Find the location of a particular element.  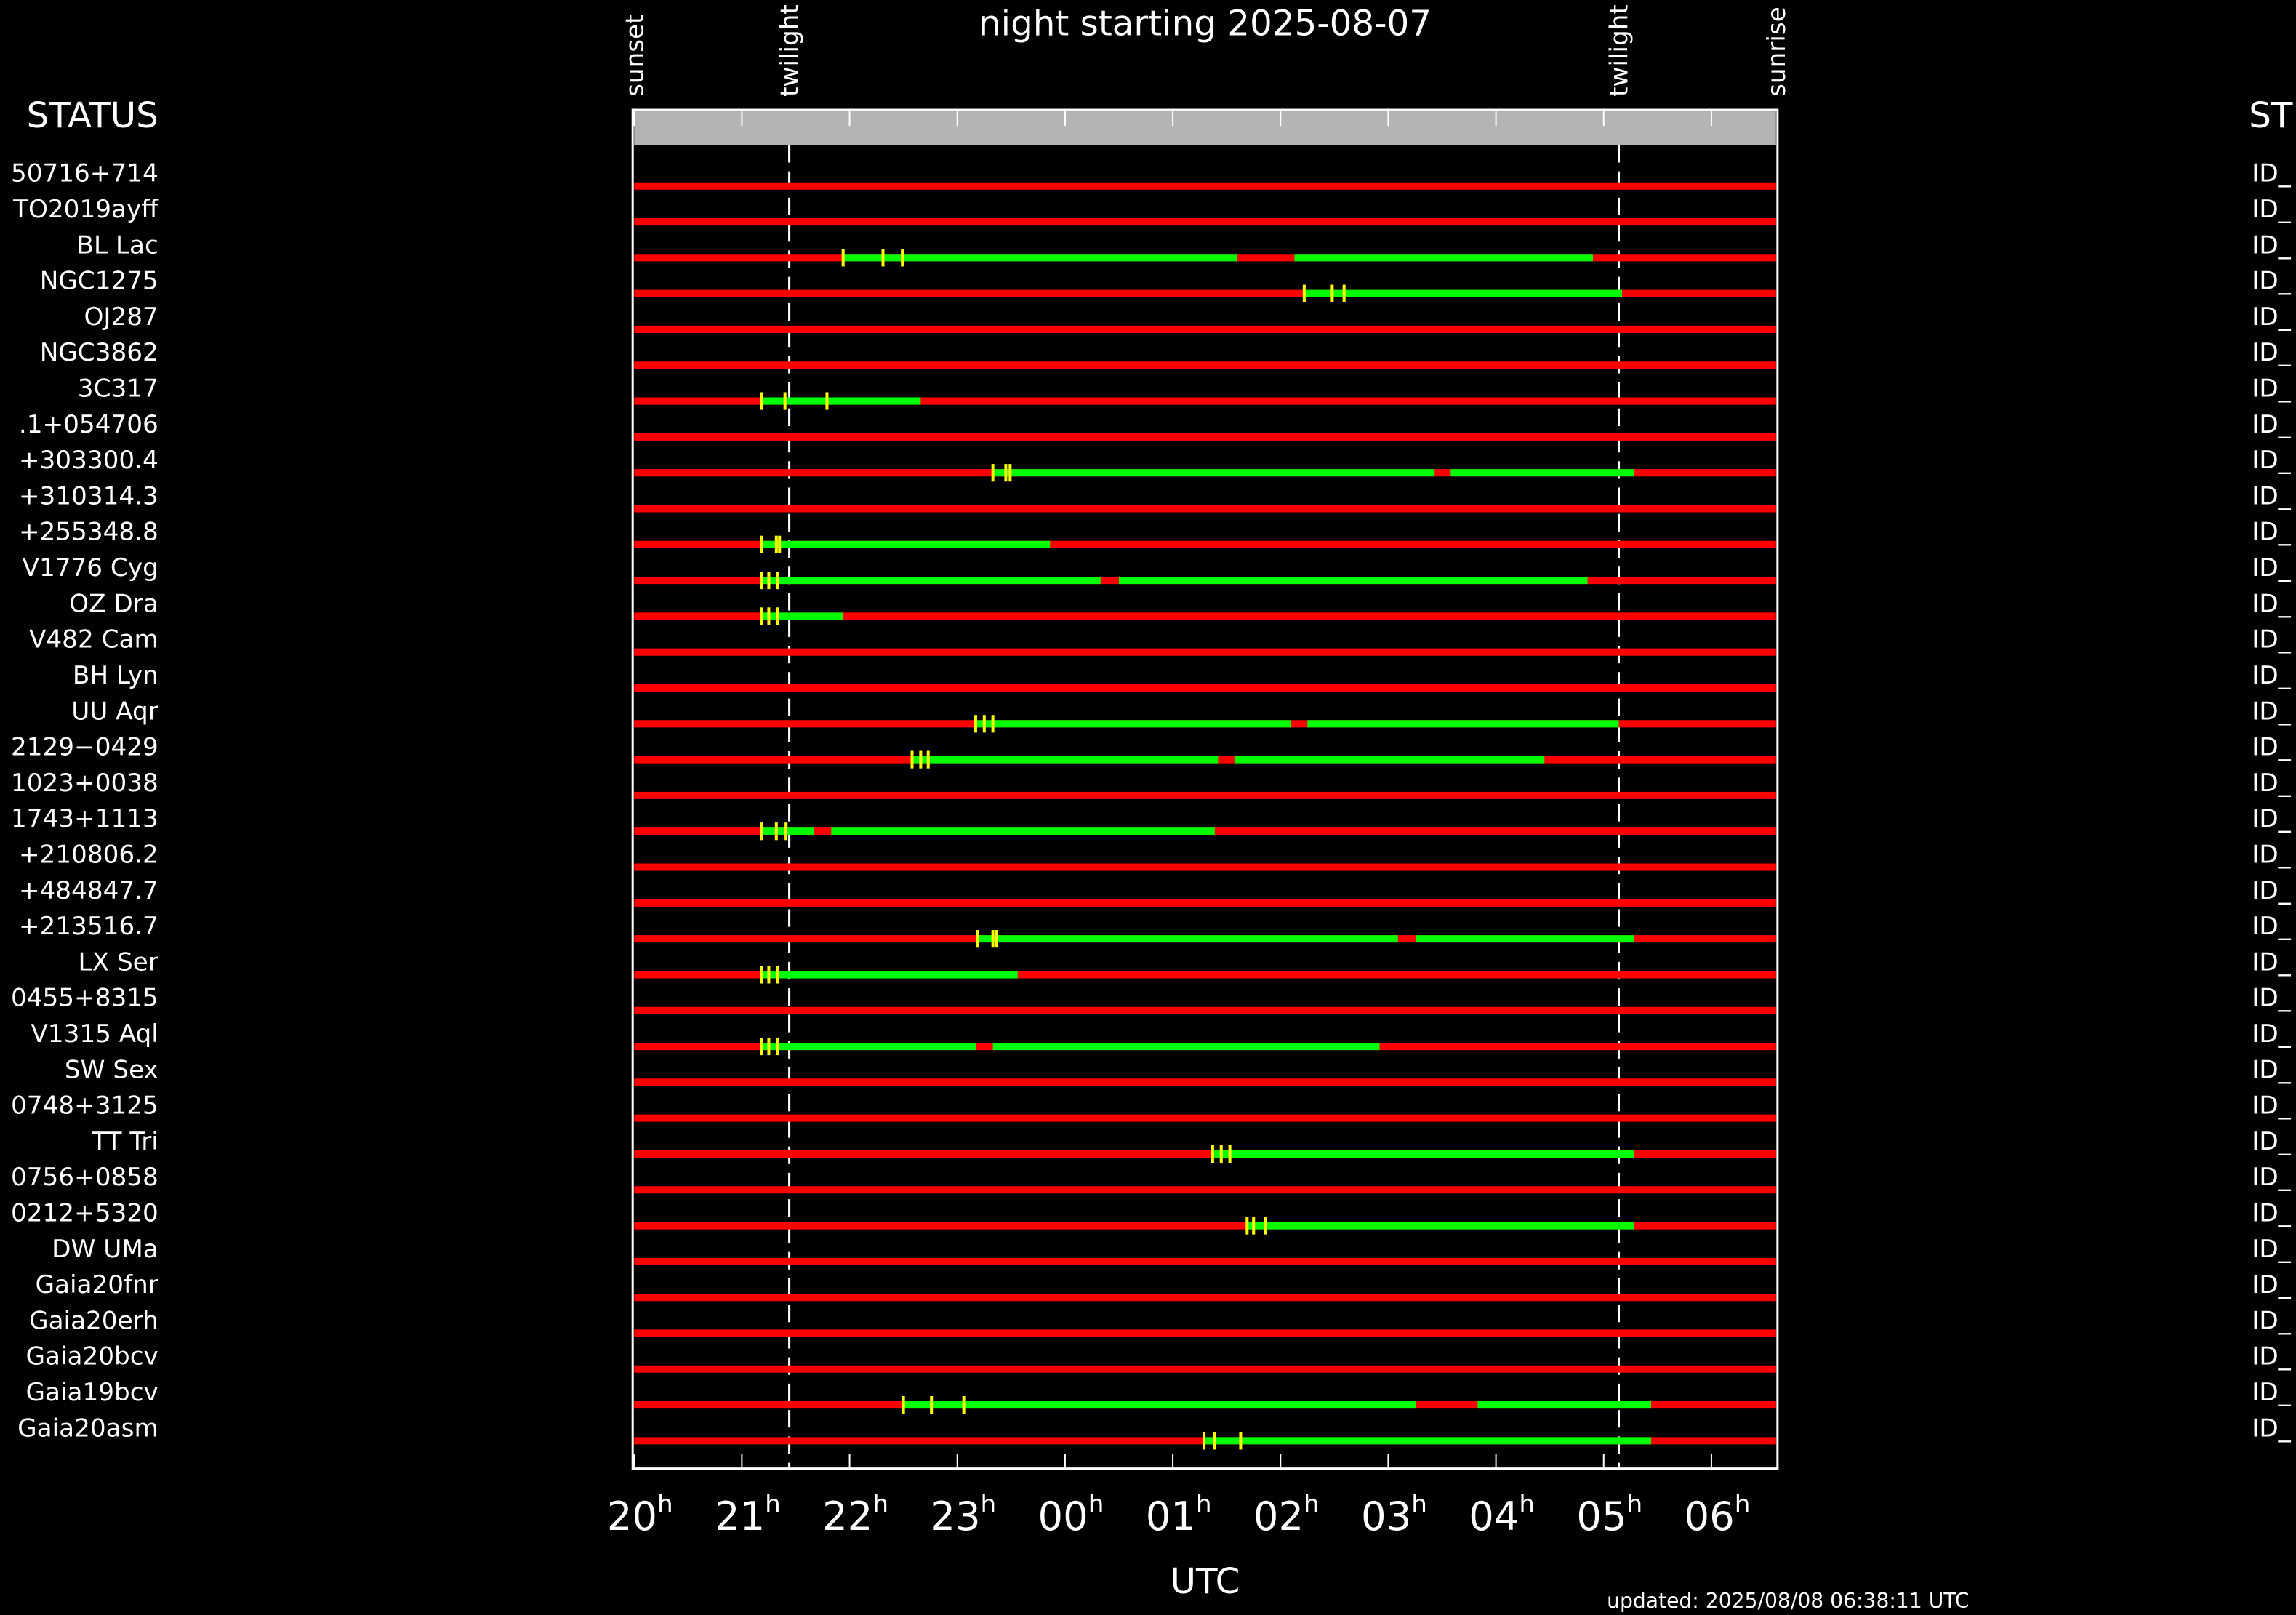

x-tick-label: 20h is located at coordinates (640, 1514).